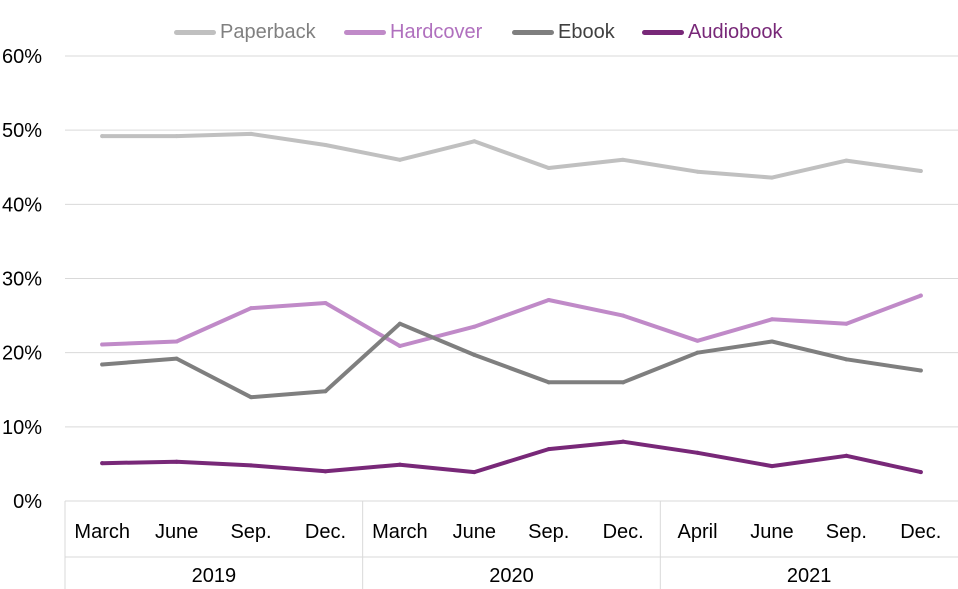 The image size is (958, 589). I want to click on series-line-audiobook, so click(511, 457).